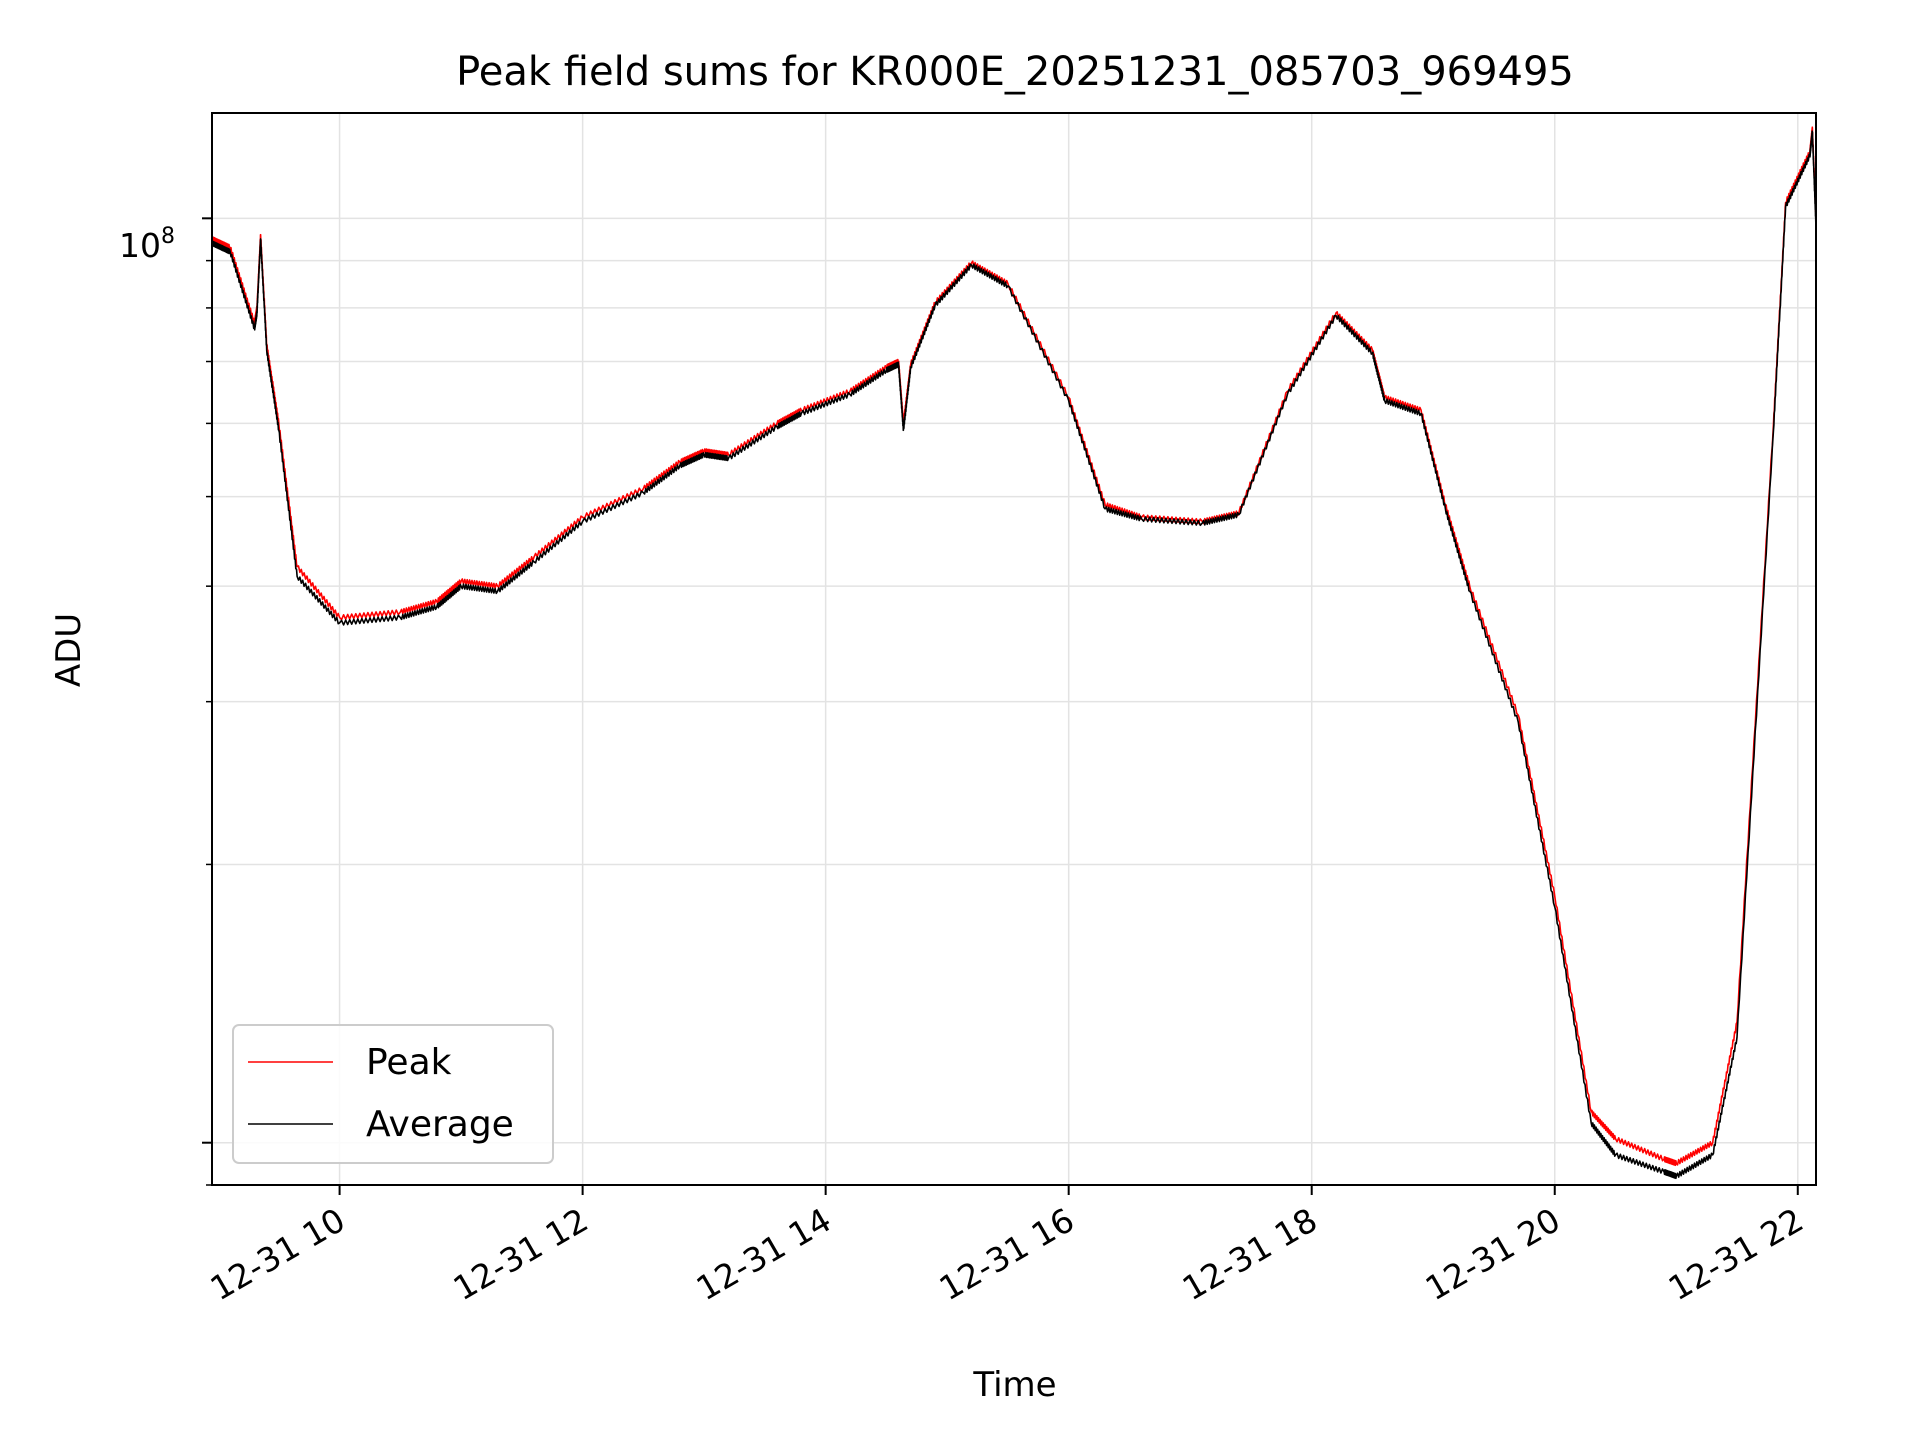 This screenshot has width=1920, height=1440. I want to click on x-axis-label: Time, so click(1014, 1385).